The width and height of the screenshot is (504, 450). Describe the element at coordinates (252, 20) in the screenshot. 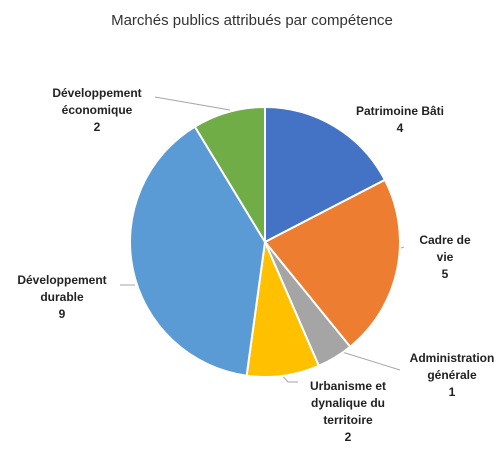

I see `chart-title: Marchés publics attribués par compétence` at that location.